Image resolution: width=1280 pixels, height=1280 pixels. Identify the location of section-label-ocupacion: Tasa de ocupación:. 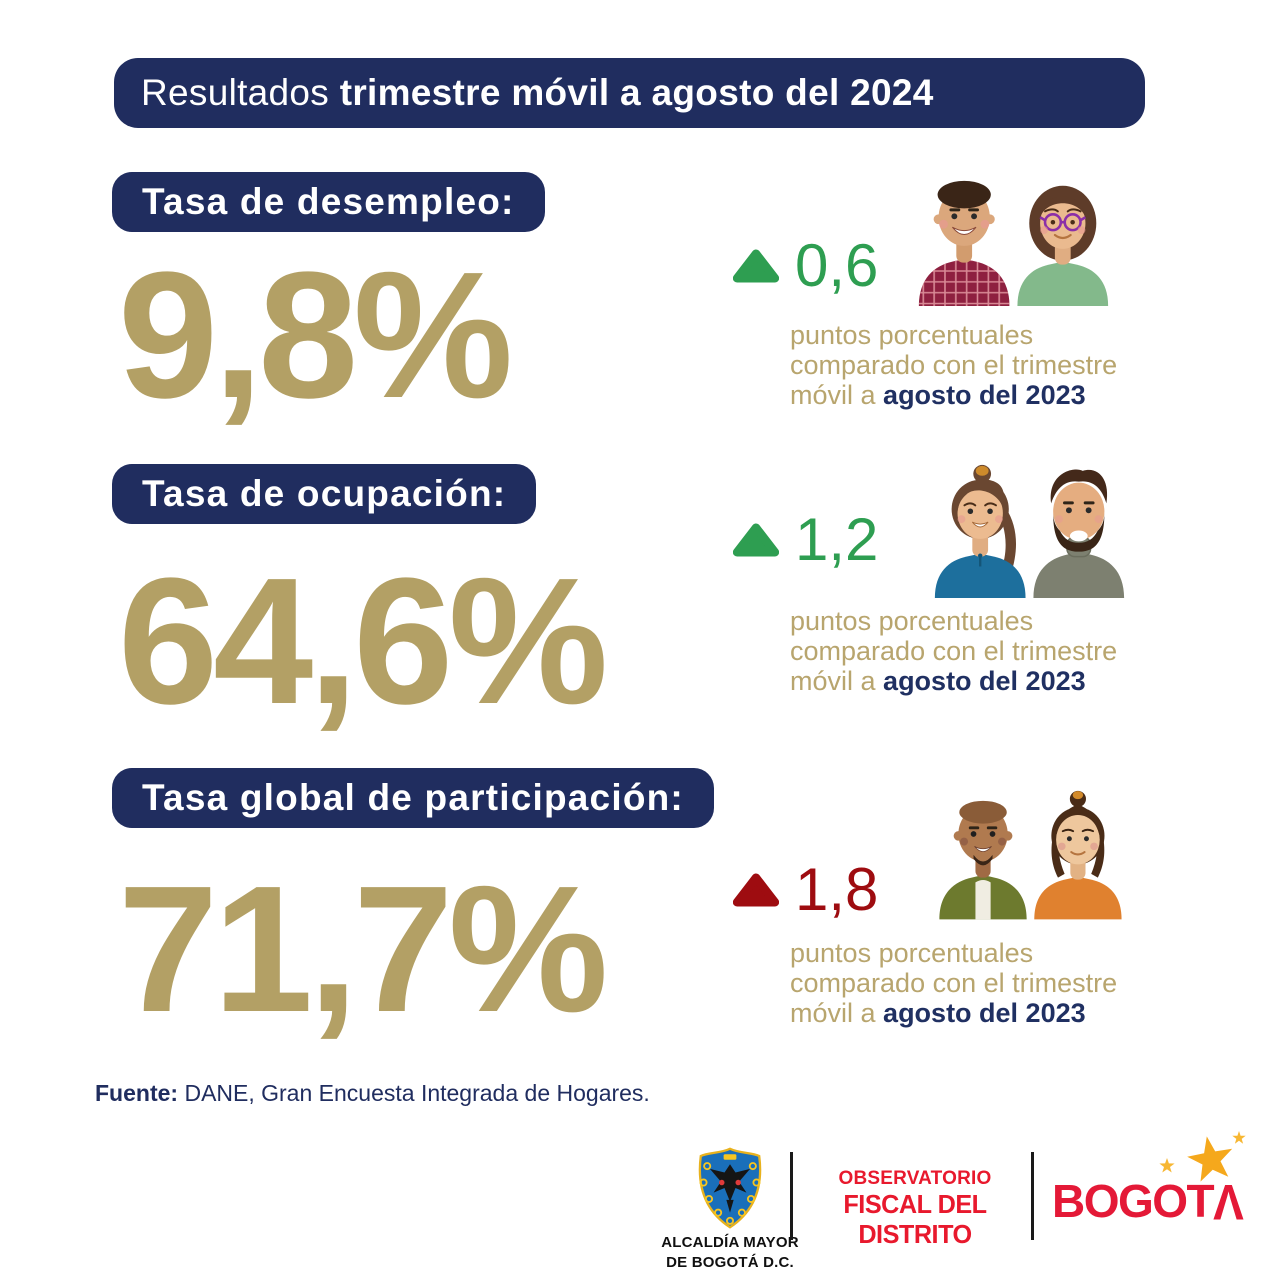
(324, 494).